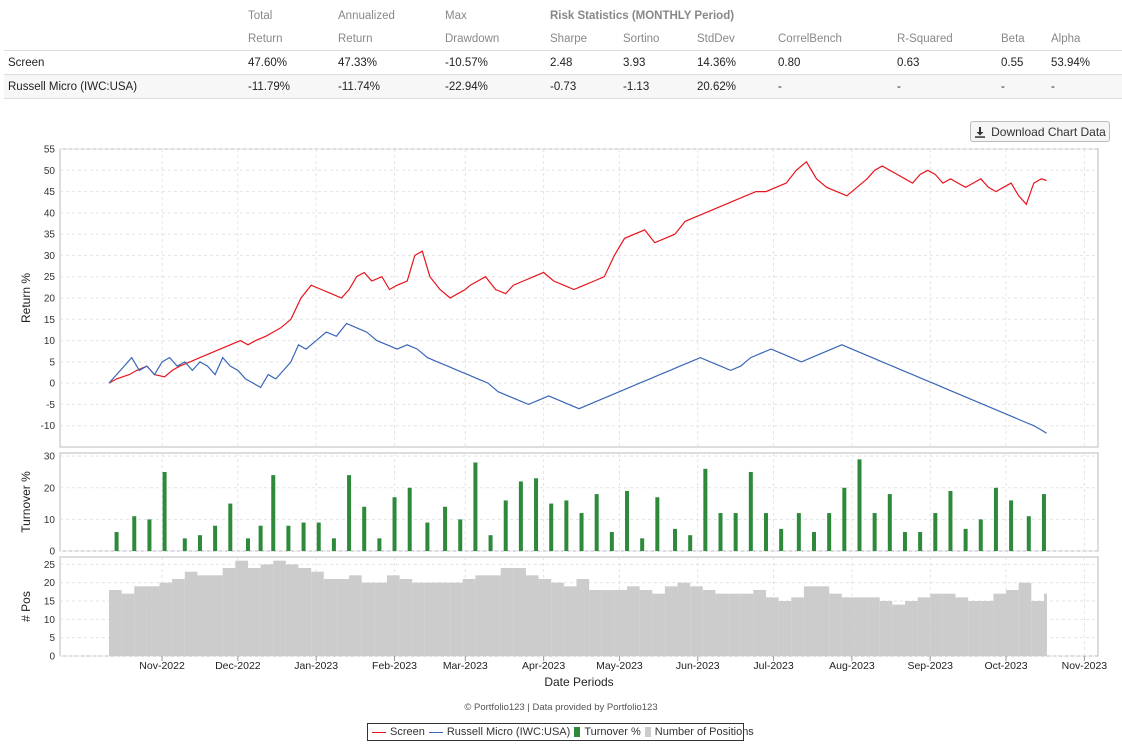 This screenshot has height=753, width=1122. Describe the element at coordinates (642, 15) in the screenshot. I see `header-risk-statistics: Risk Statistics (MONTHLY Period)` at that location.